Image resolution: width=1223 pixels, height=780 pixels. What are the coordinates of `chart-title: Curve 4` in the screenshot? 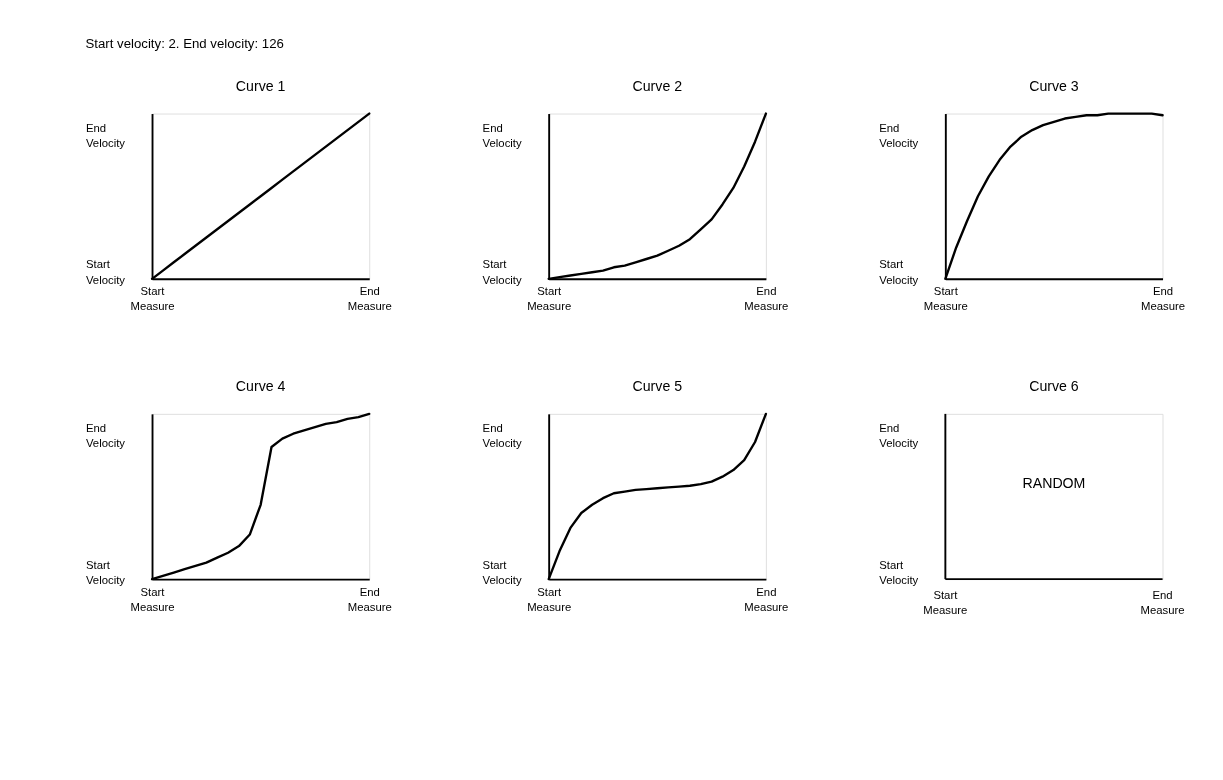 It's located at (260, 385).